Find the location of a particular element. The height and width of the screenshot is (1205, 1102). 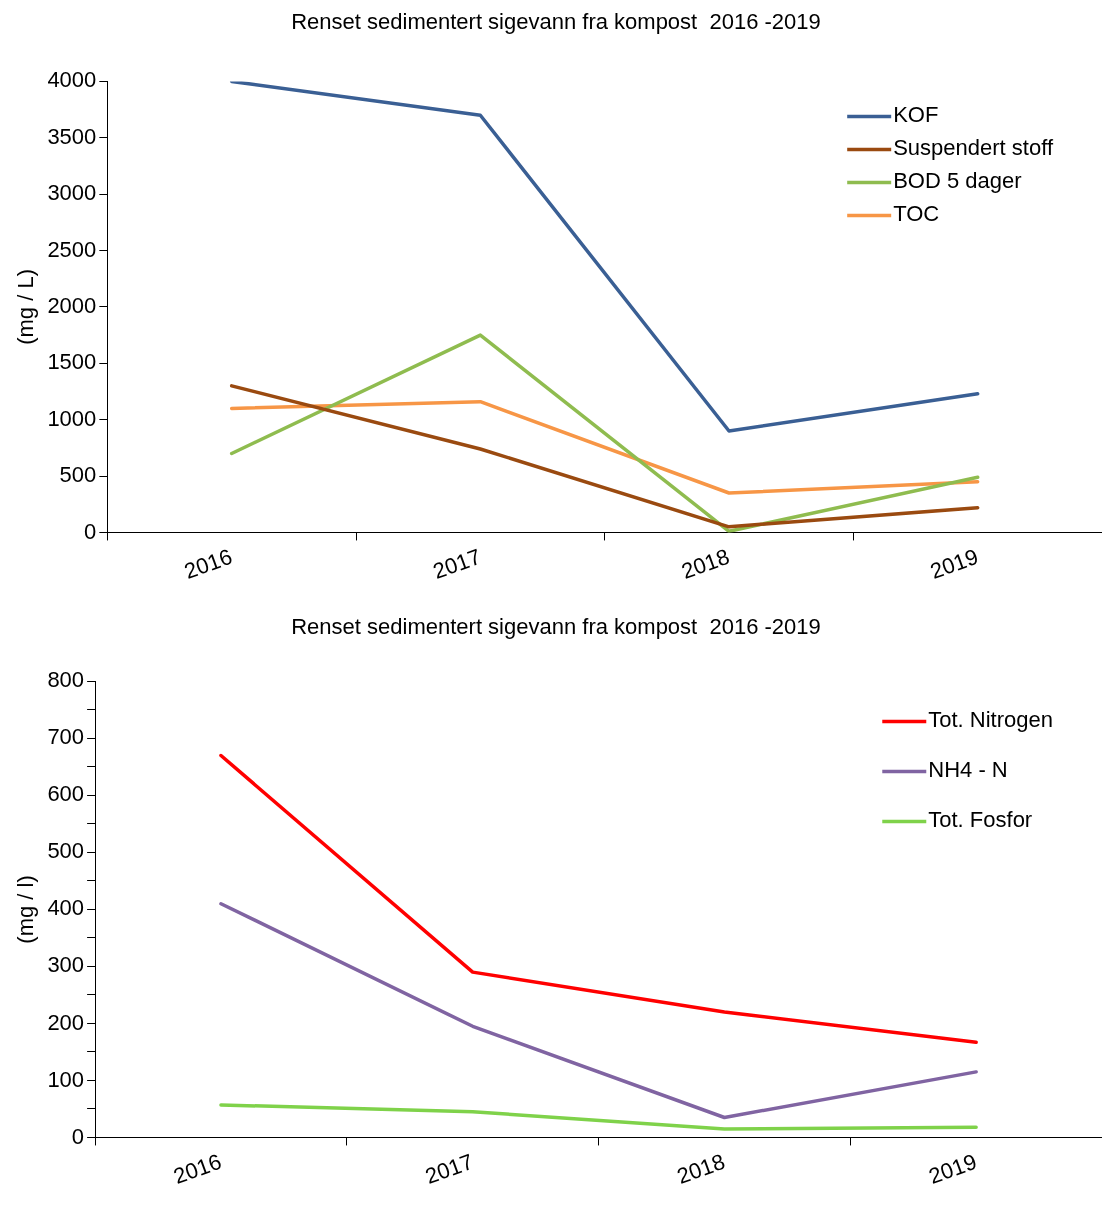

y-tick-label: 1500 is located at coordinates (72, 362).